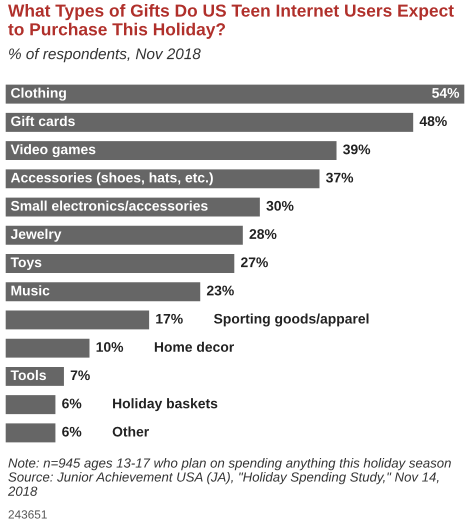 This screenshot has height=526, width=471. Describe the element at coordinates (446, 93) in the screenshot. I see `data-label: 54%` at that location.